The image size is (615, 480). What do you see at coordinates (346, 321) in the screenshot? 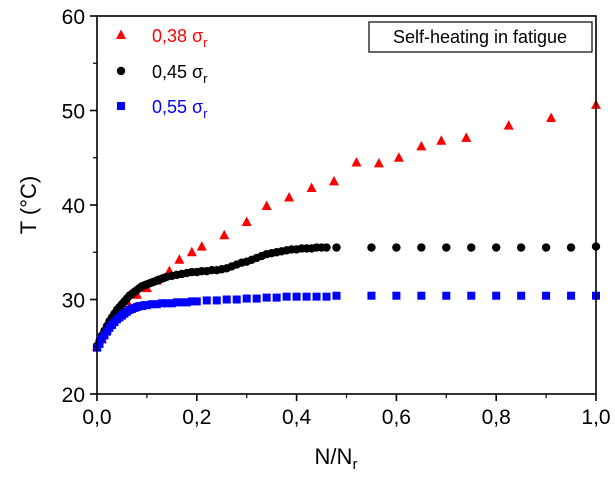
I see `series-square` at bounding box center [346, 321].